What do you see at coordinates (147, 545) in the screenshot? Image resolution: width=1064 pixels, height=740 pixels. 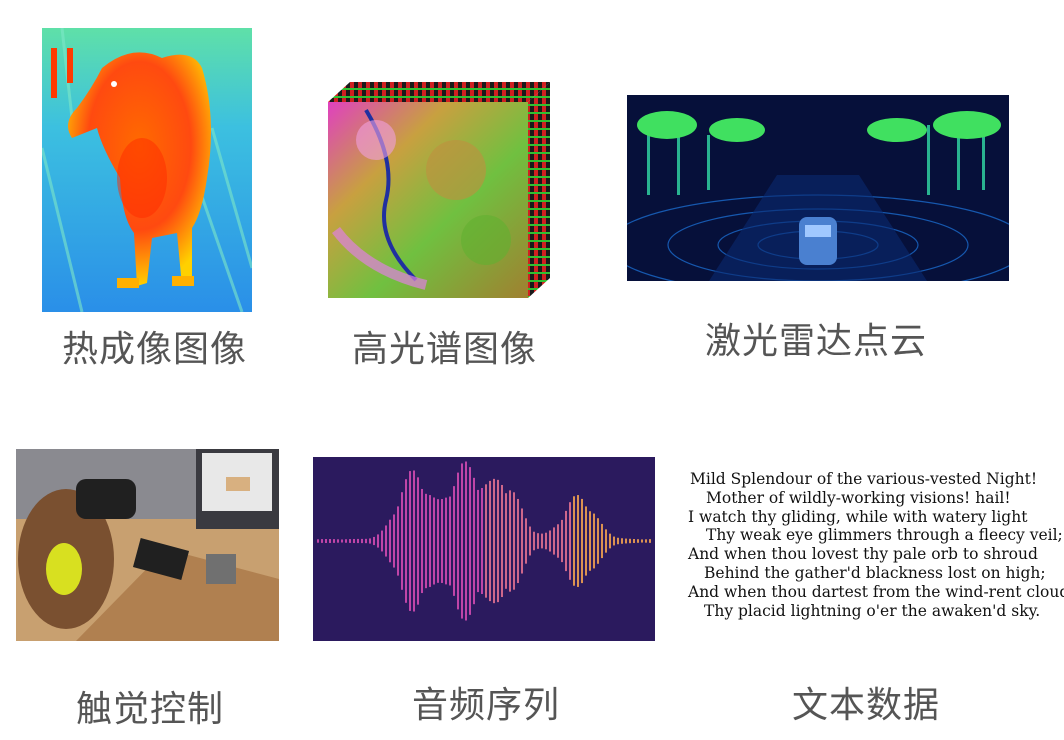 I see `haptic-control-image` at bounding box center [147, 545].